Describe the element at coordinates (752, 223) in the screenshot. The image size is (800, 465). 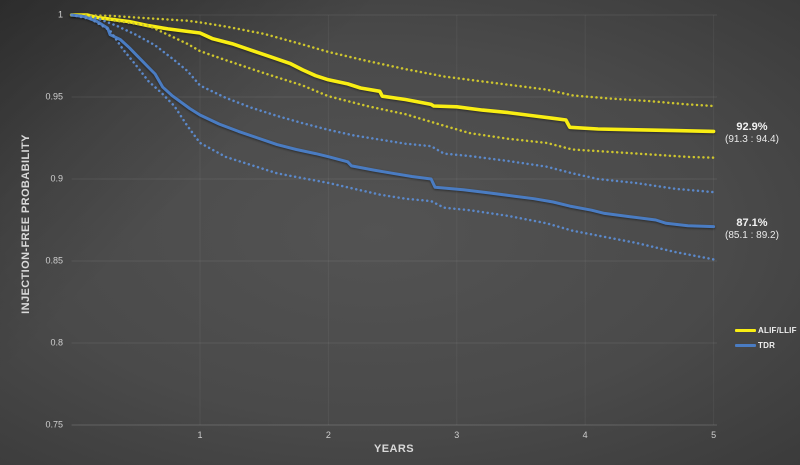
I see `annotation-tdr-value: 87.1%` at that location.